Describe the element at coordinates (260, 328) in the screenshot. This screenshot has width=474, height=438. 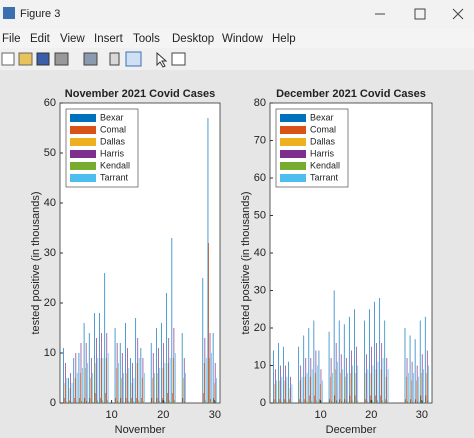
I see `y-tick-label: 20` at that location.